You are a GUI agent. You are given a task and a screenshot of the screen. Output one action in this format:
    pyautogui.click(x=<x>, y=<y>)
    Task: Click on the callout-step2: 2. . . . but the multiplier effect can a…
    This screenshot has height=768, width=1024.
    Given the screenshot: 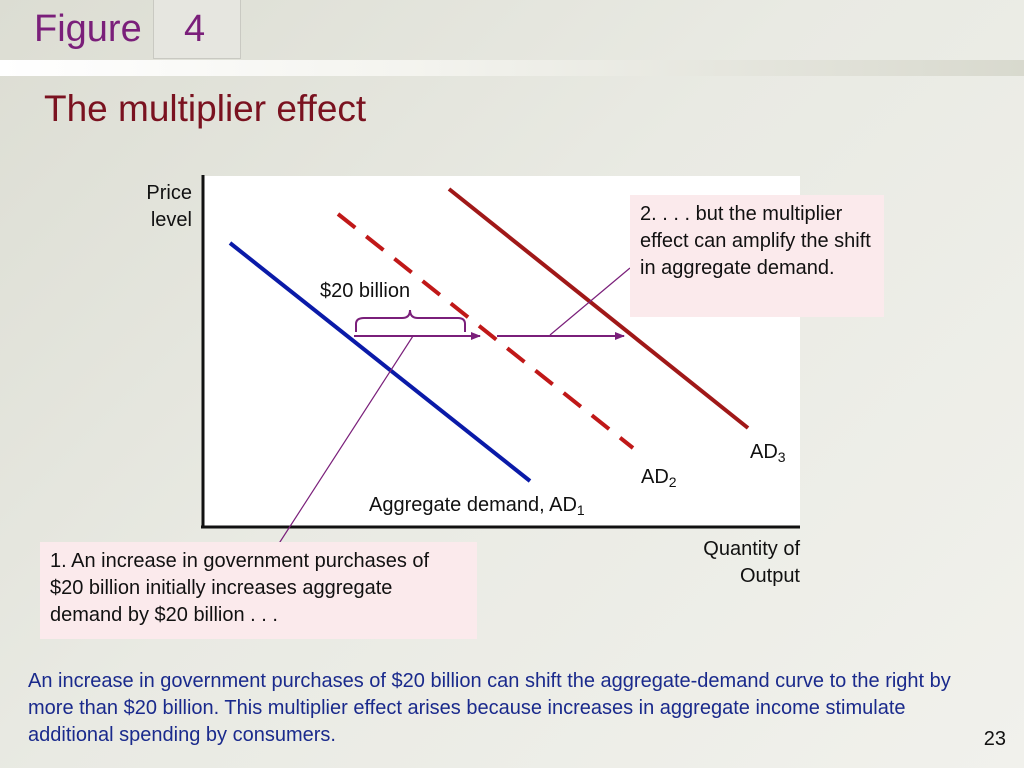 What is the action you would take?
    pyautogui.click(x=757, y=256)
    